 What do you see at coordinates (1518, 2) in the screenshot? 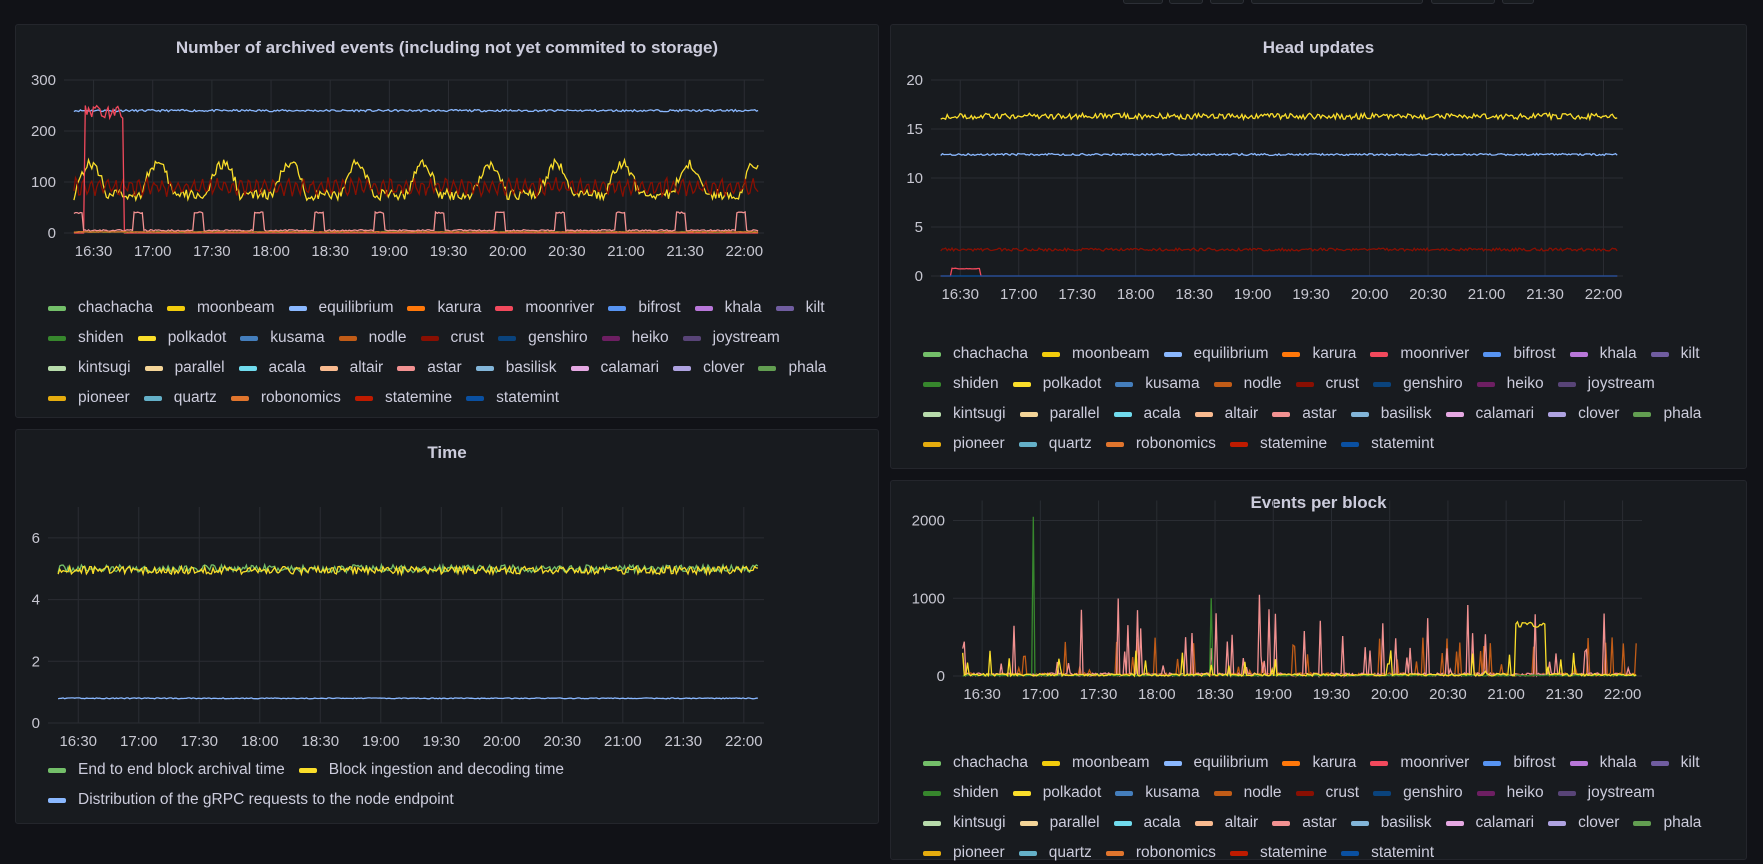
I see `refresh-button` at bounding box center [1518, 2].